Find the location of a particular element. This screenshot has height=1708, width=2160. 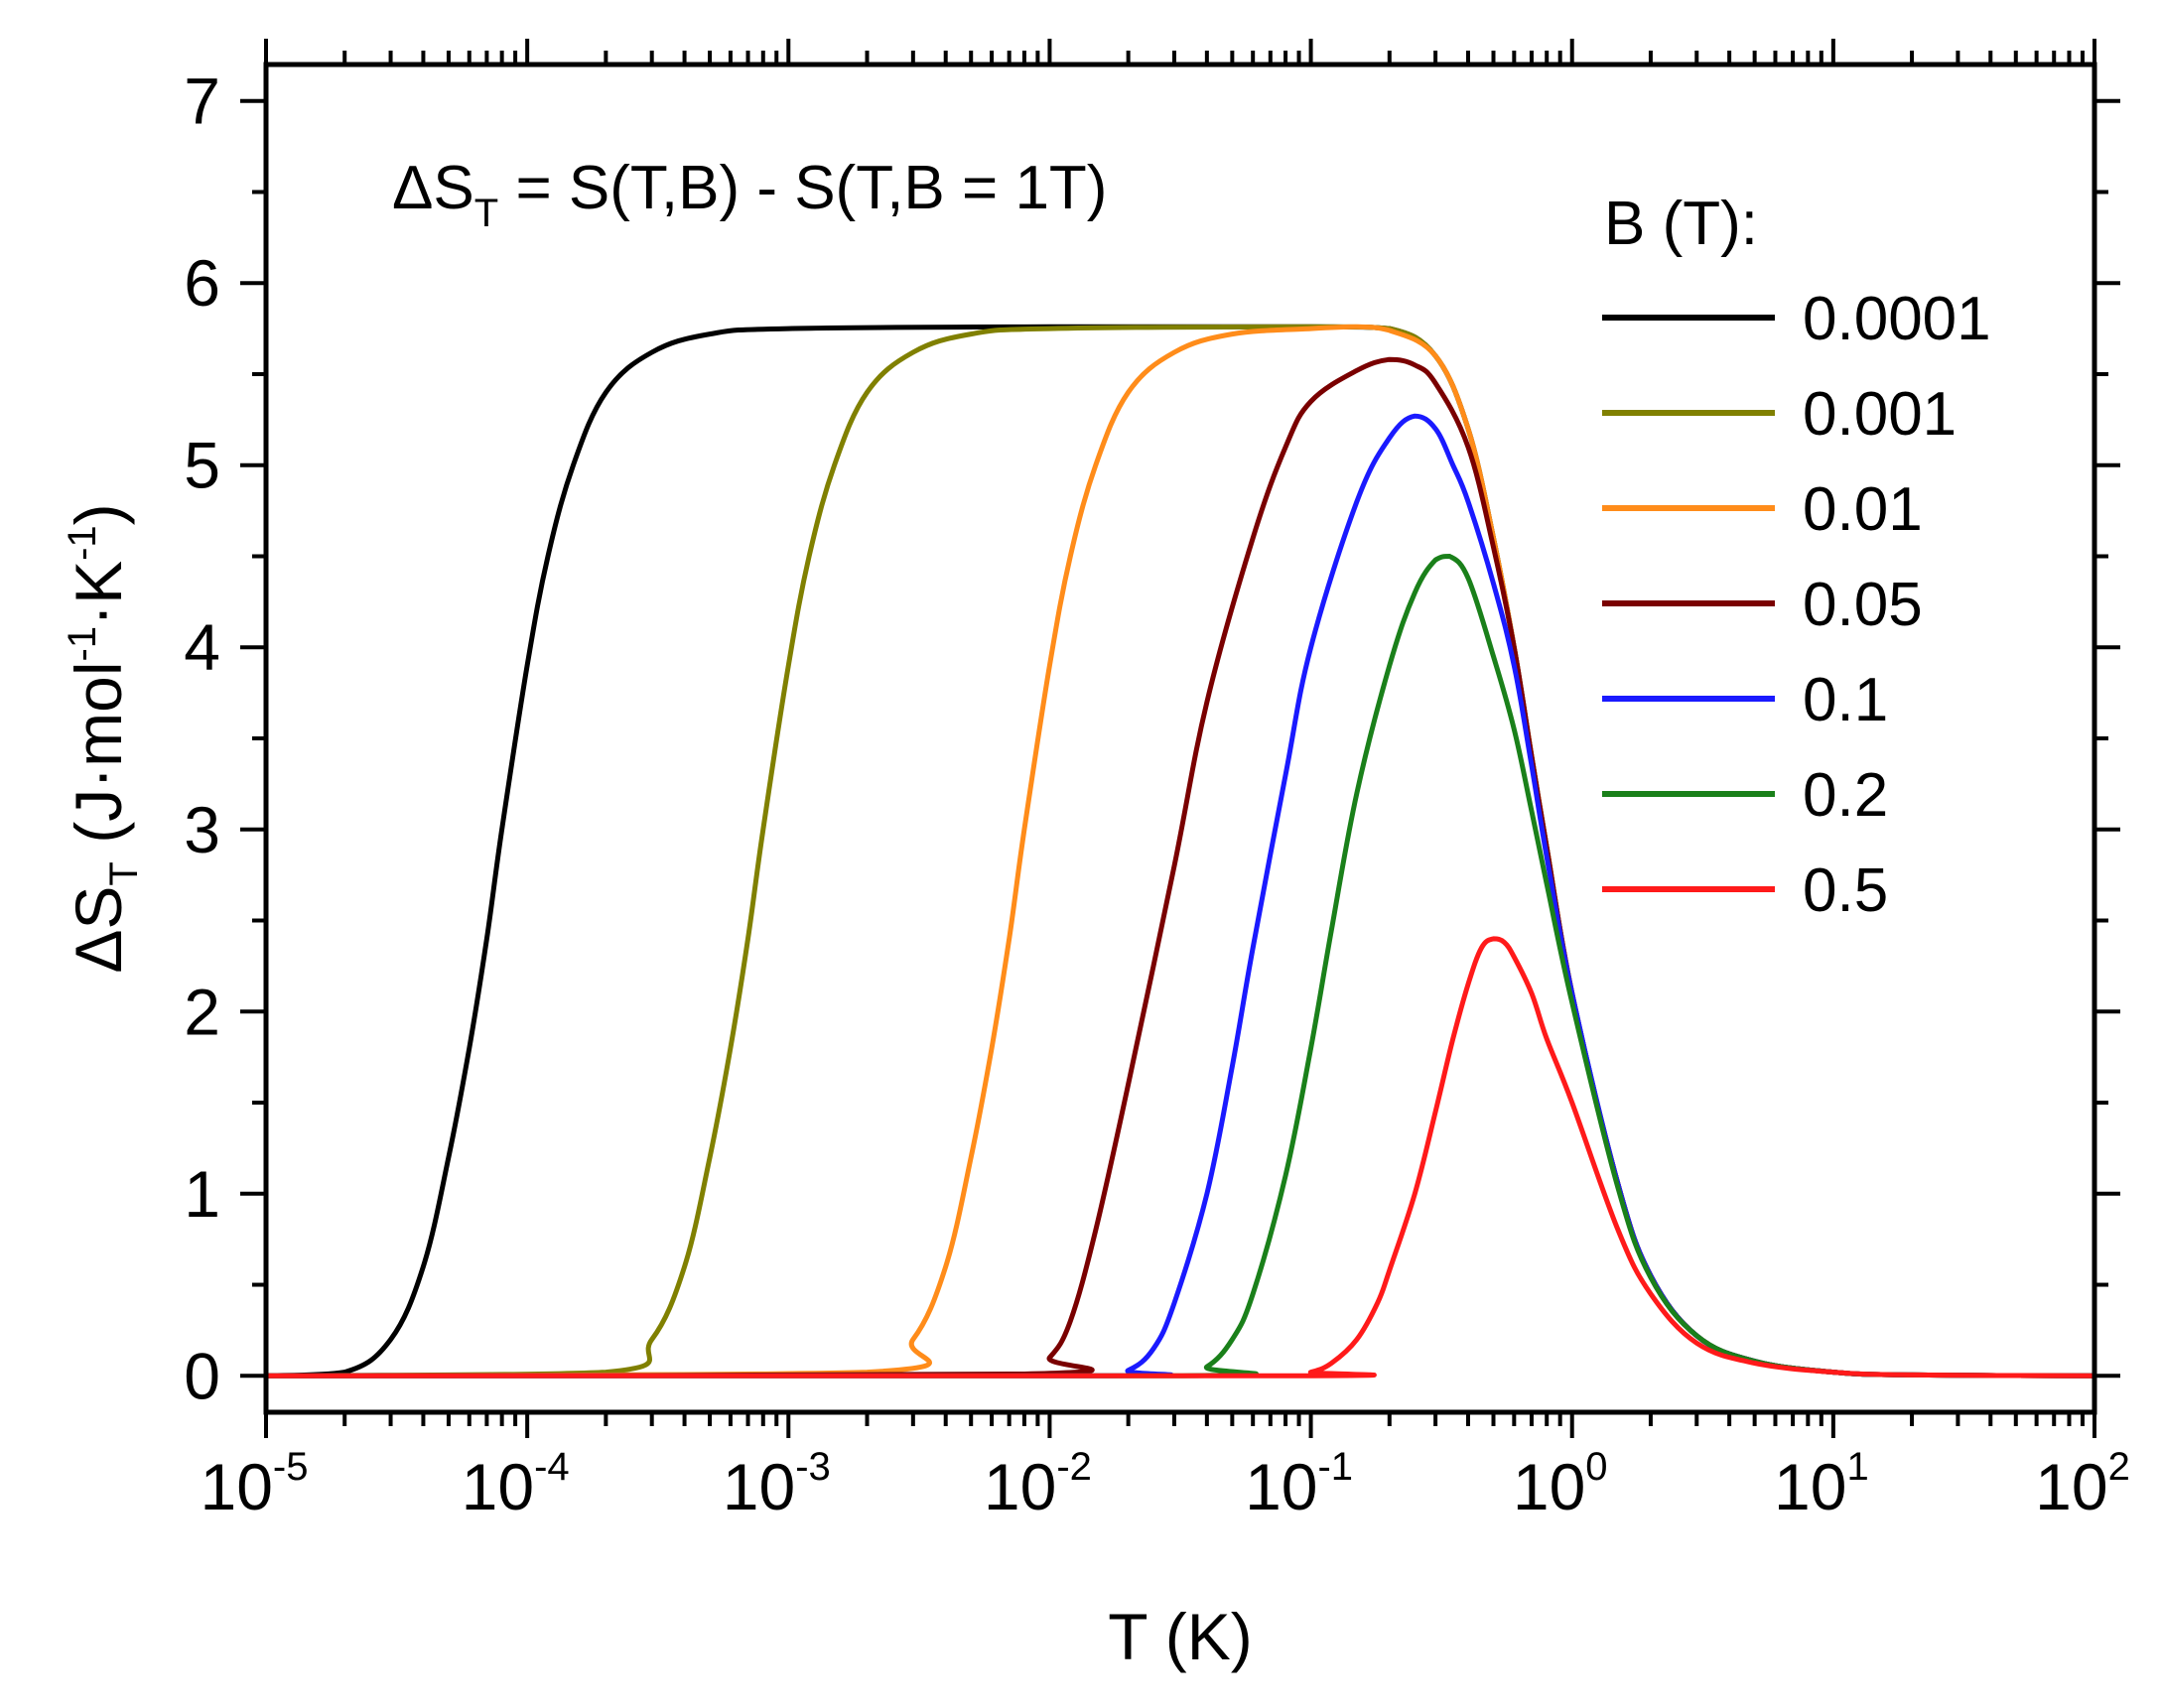

x-tick-label: 10⁻⁴ is located at coordinates (516, 1484).